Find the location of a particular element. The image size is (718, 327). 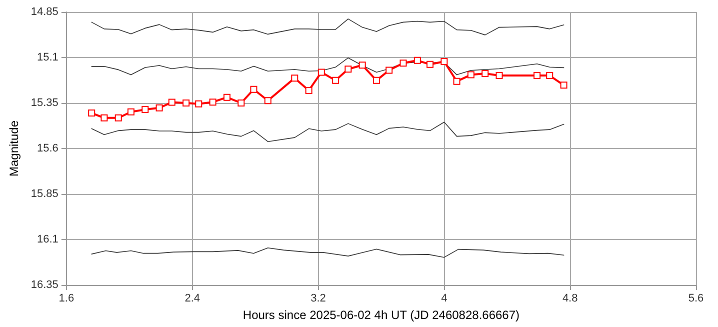

y-tick-label: 16.35 is located at coordinates (44, 285).